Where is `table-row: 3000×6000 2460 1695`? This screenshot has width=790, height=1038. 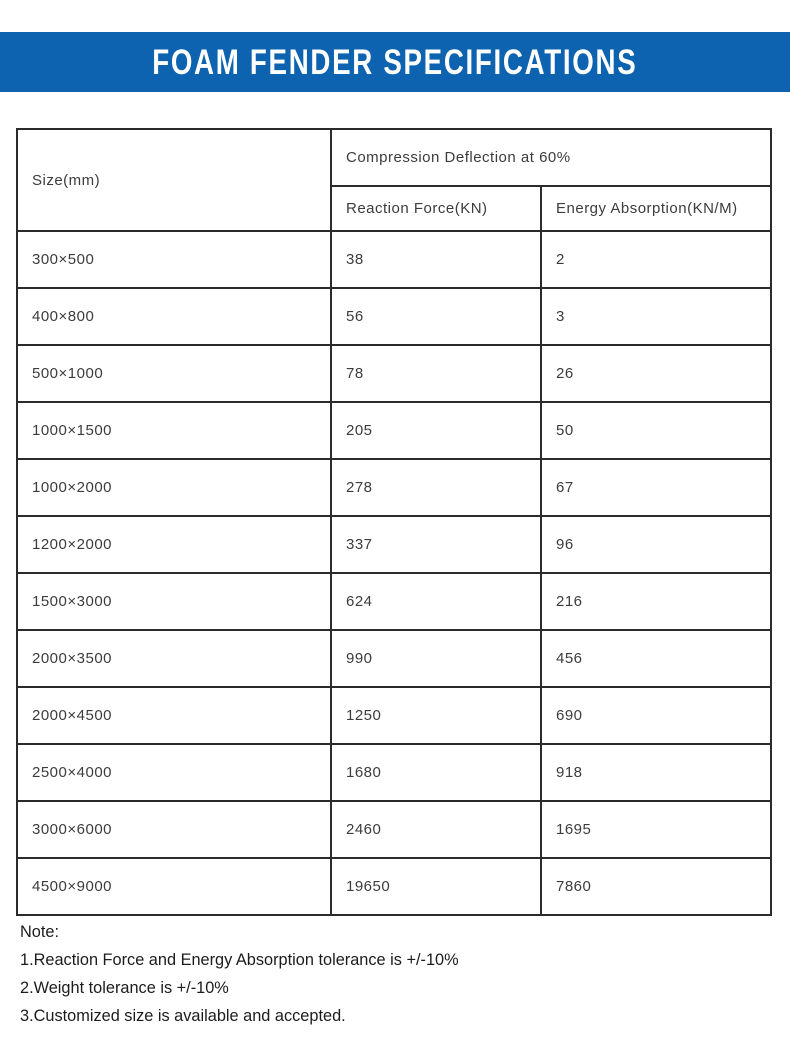 table-row: 3000×6000 2460 1695 is located at coordinates (394, 829).